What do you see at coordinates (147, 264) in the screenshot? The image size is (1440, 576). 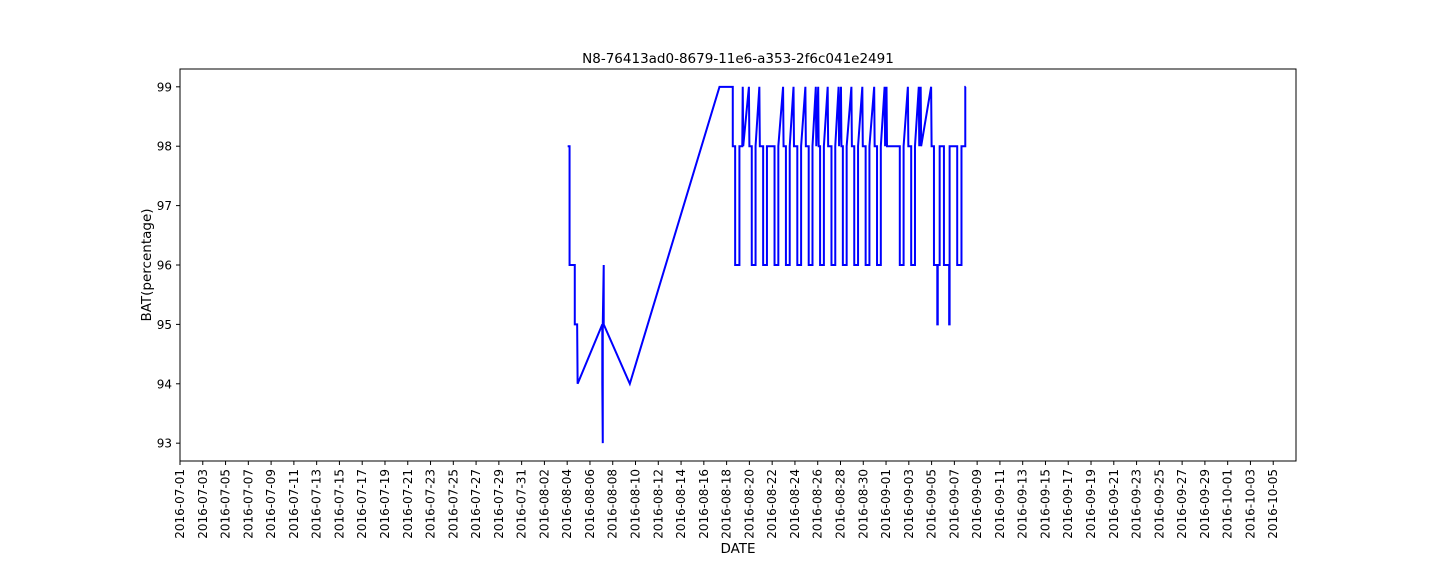 I see `y-axis-label: BAT(percentage)` at bounding box center [147, 264].